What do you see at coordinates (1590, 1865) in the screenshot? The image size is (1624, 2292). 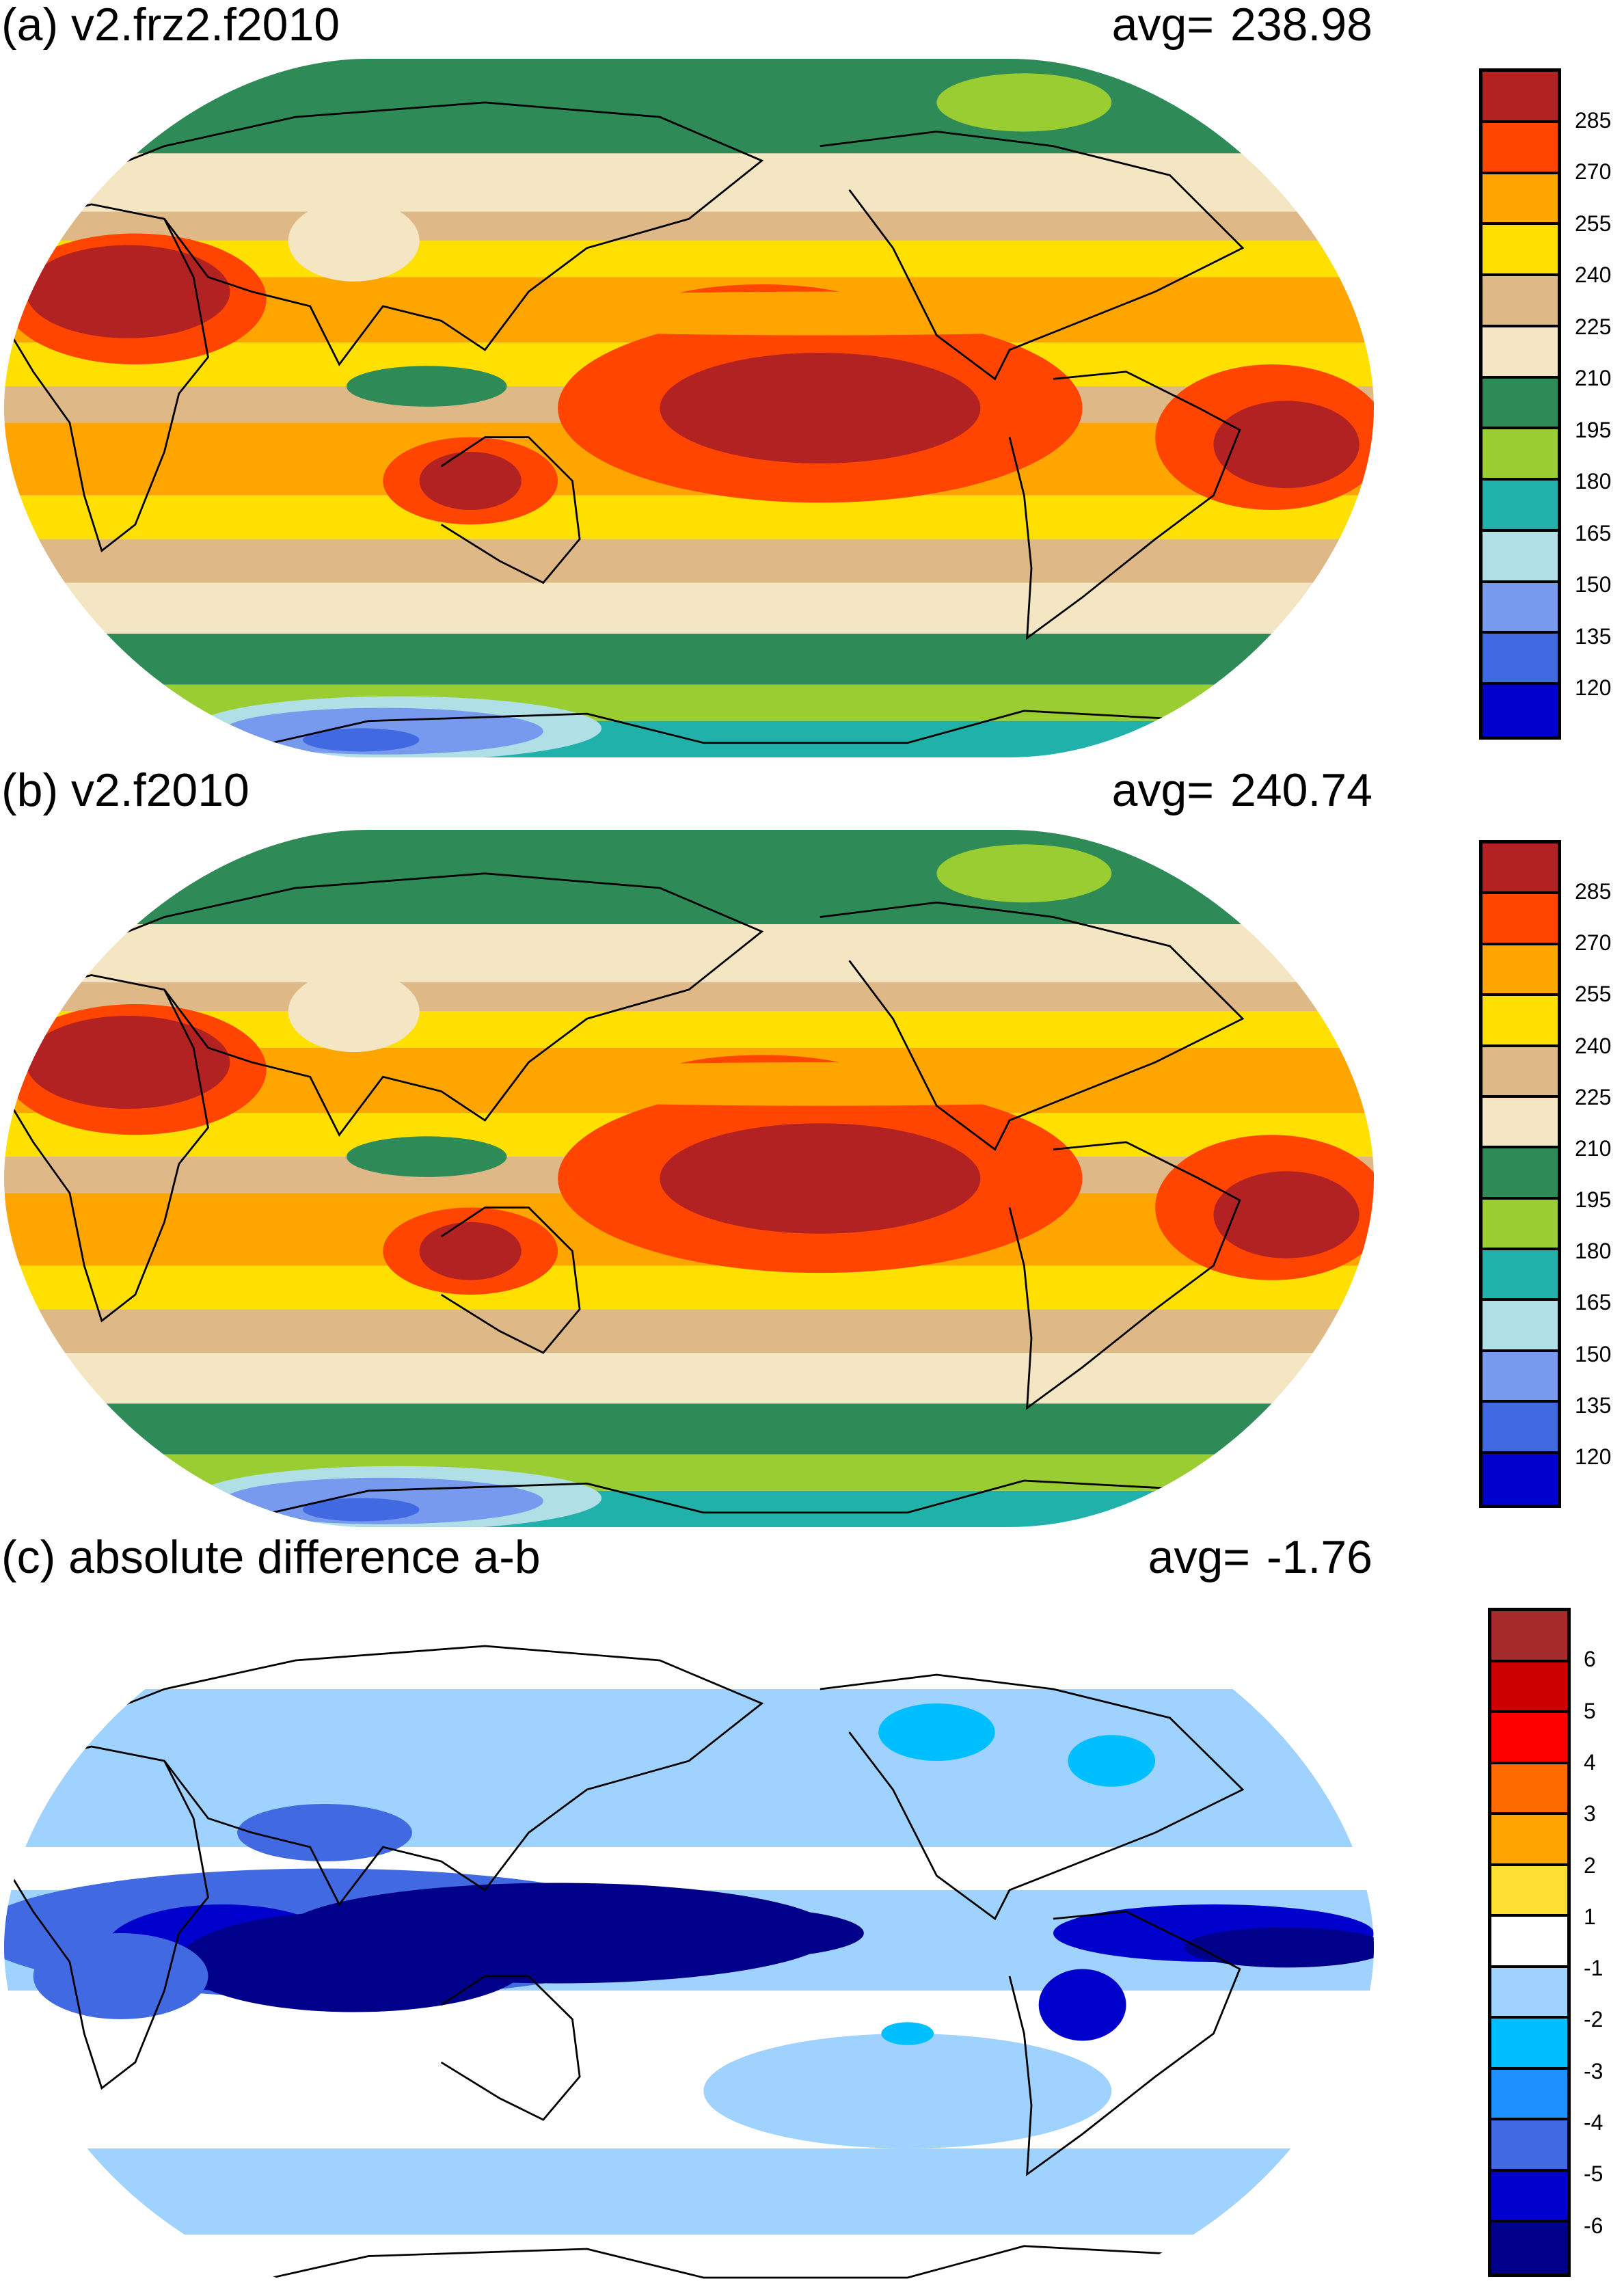 I see `colorbar-label: 2` at bounding box center [1590, 1865].